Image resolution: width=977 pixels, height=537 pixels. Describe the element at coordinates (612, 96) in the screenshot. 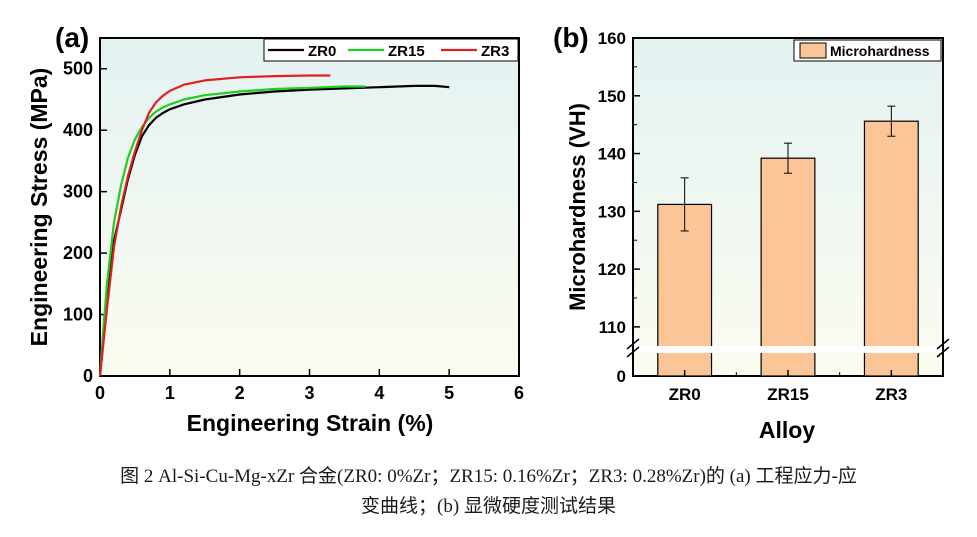

I see `panel-b-y-tick-label: 150` at that location.